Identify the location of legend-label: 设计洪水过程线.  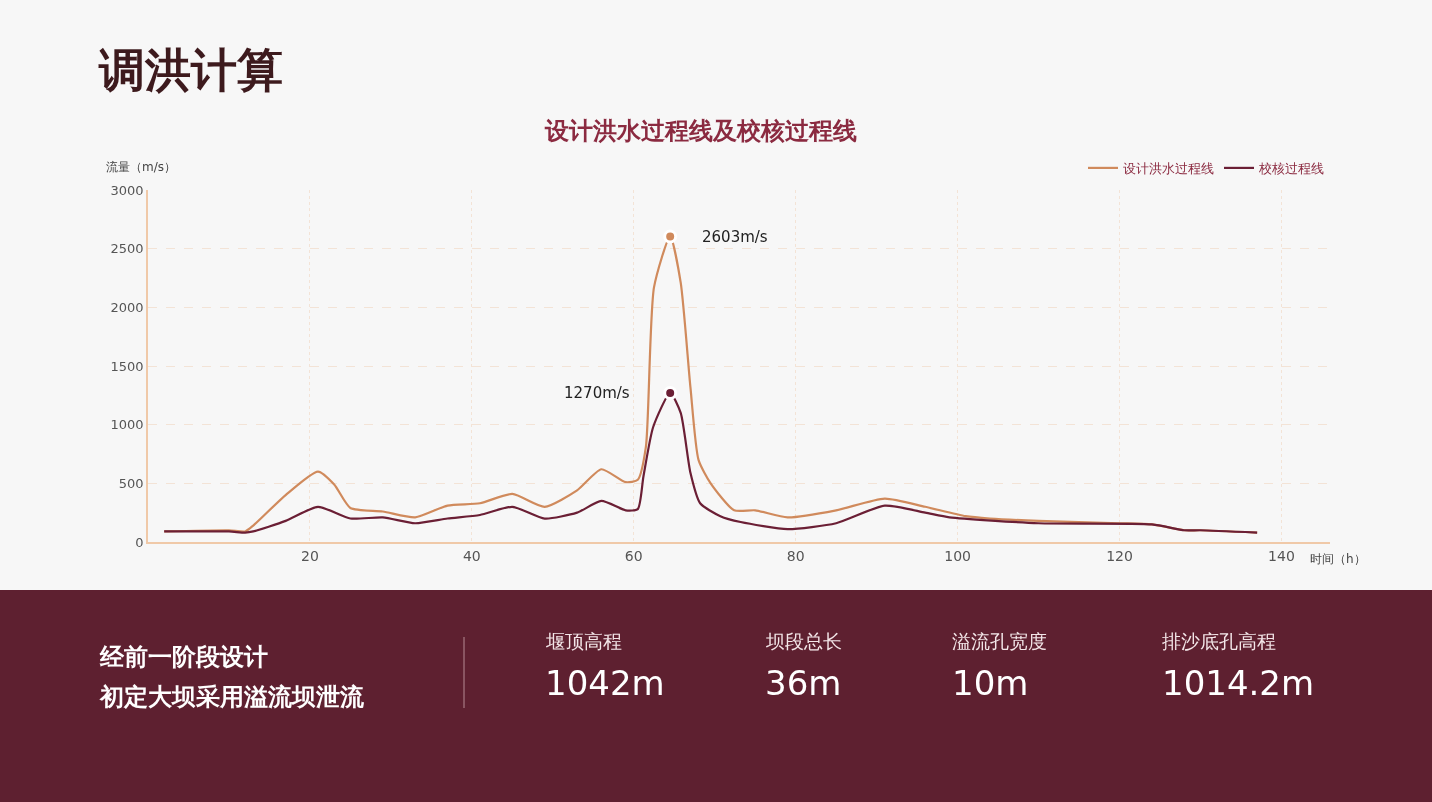
(1168, 168).